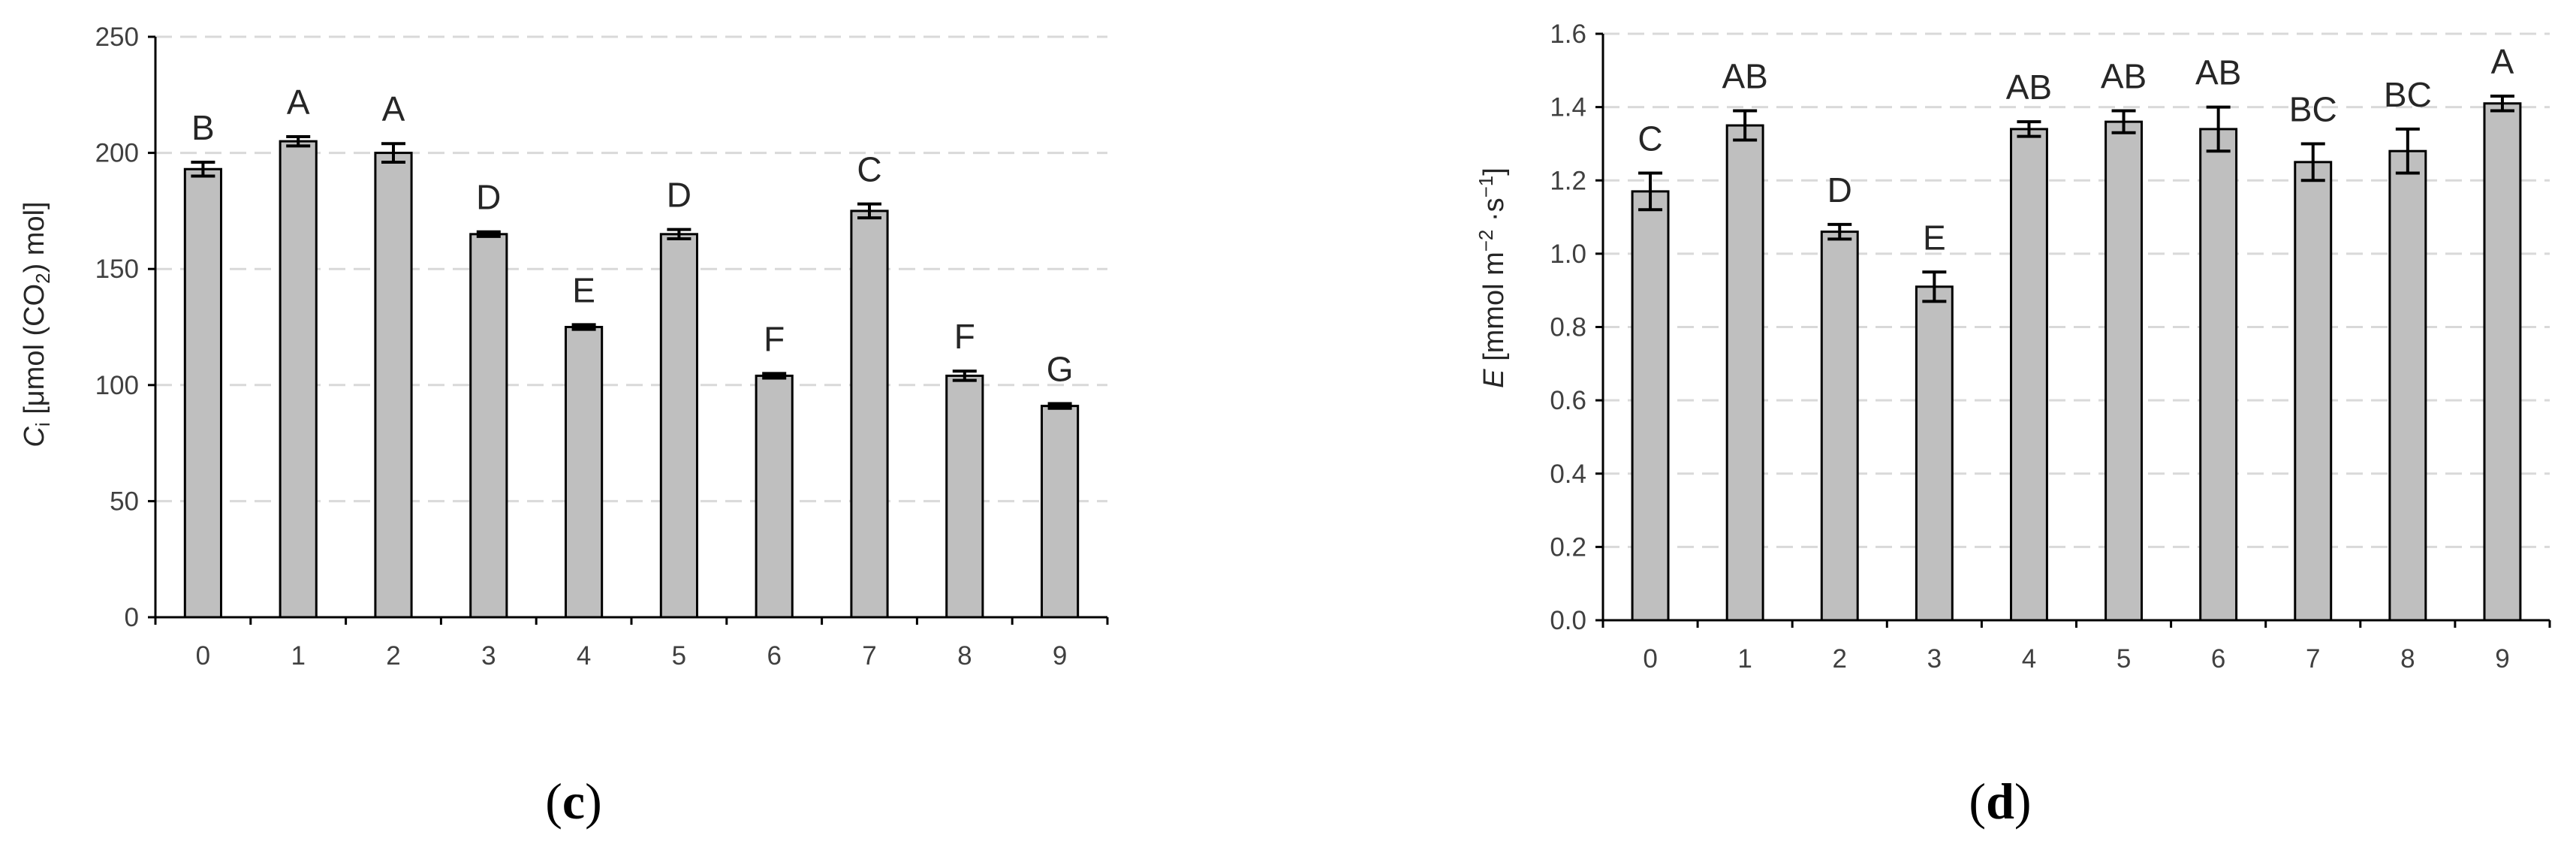 This screenshot has height=847, width=2576. I want to click on x-tick-label-d: 5, so click(2124, 659).